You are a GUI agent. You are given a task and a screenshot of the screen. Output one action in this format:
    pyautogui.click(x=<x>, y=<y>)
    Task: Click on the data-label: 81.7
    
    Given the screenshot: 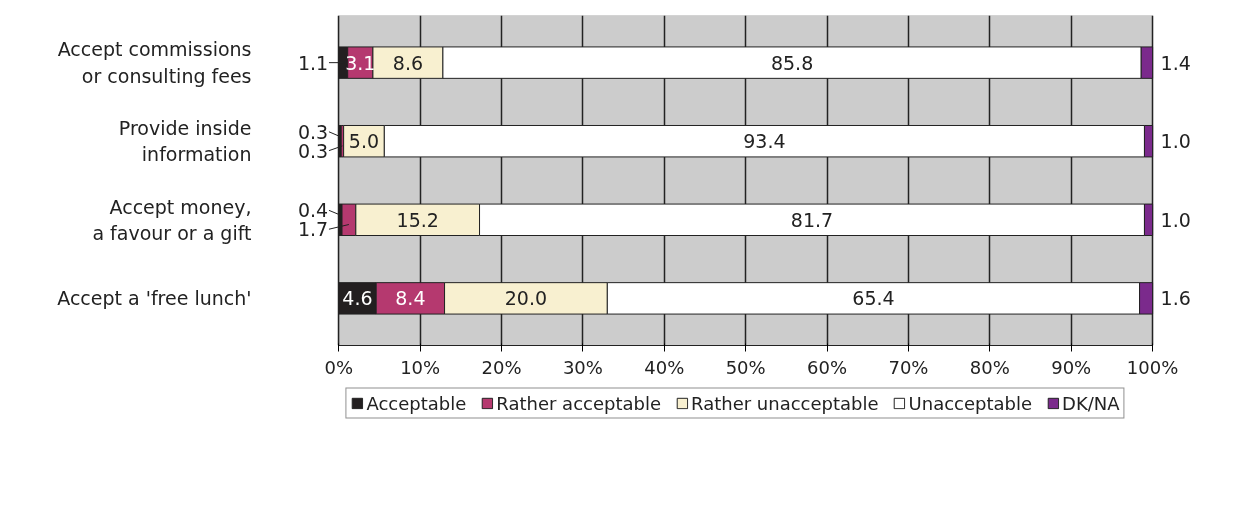 What is the action you would take?
    pyautogui.click(x=812, y=219)
    